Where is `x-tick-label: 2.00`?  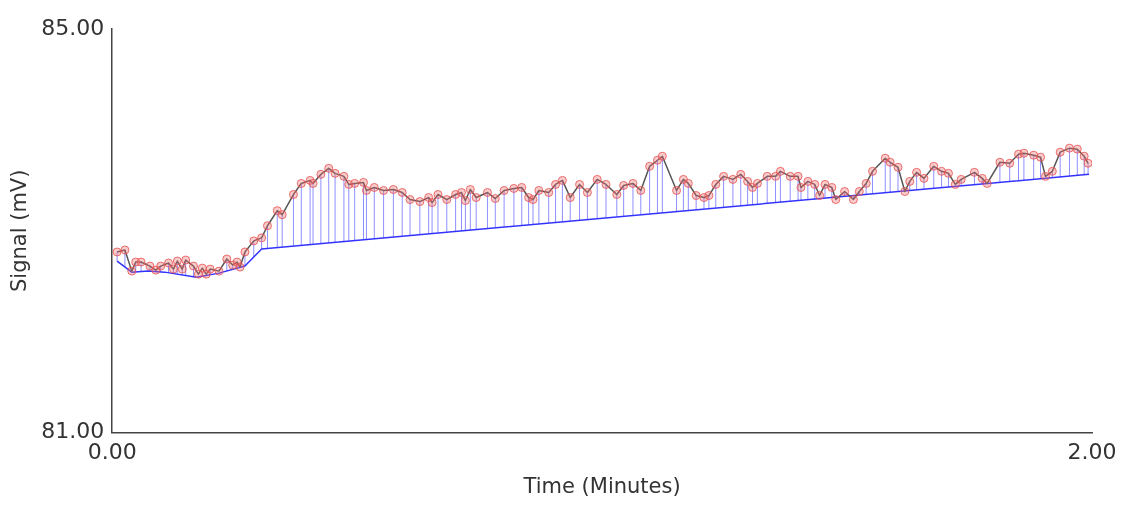 x-tick-label: 2.00 is located at coordinates (1092, 452).